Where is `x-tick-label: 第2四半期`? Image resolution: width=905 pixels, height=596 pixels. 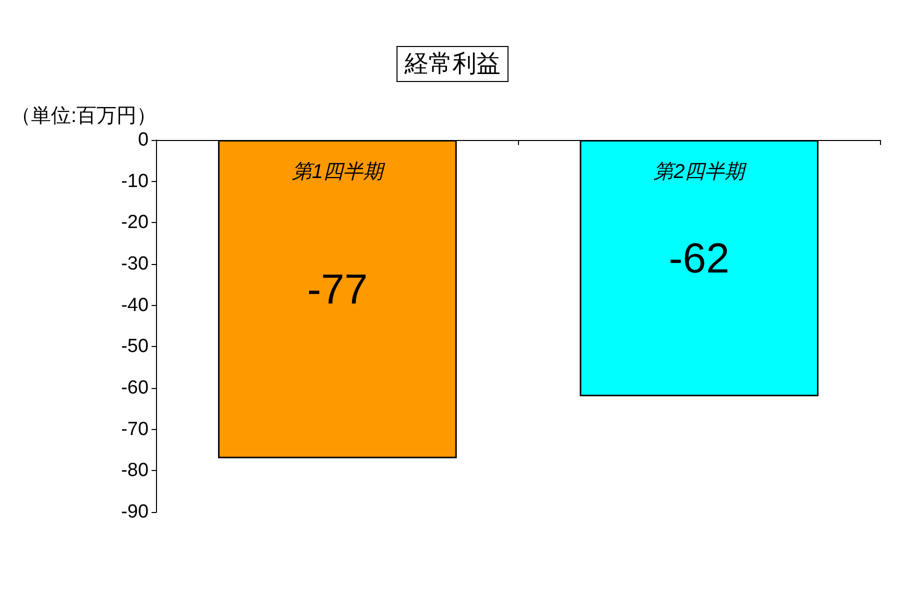 x-tick-label: 第2四半期 is located at coordinates (701, 172).